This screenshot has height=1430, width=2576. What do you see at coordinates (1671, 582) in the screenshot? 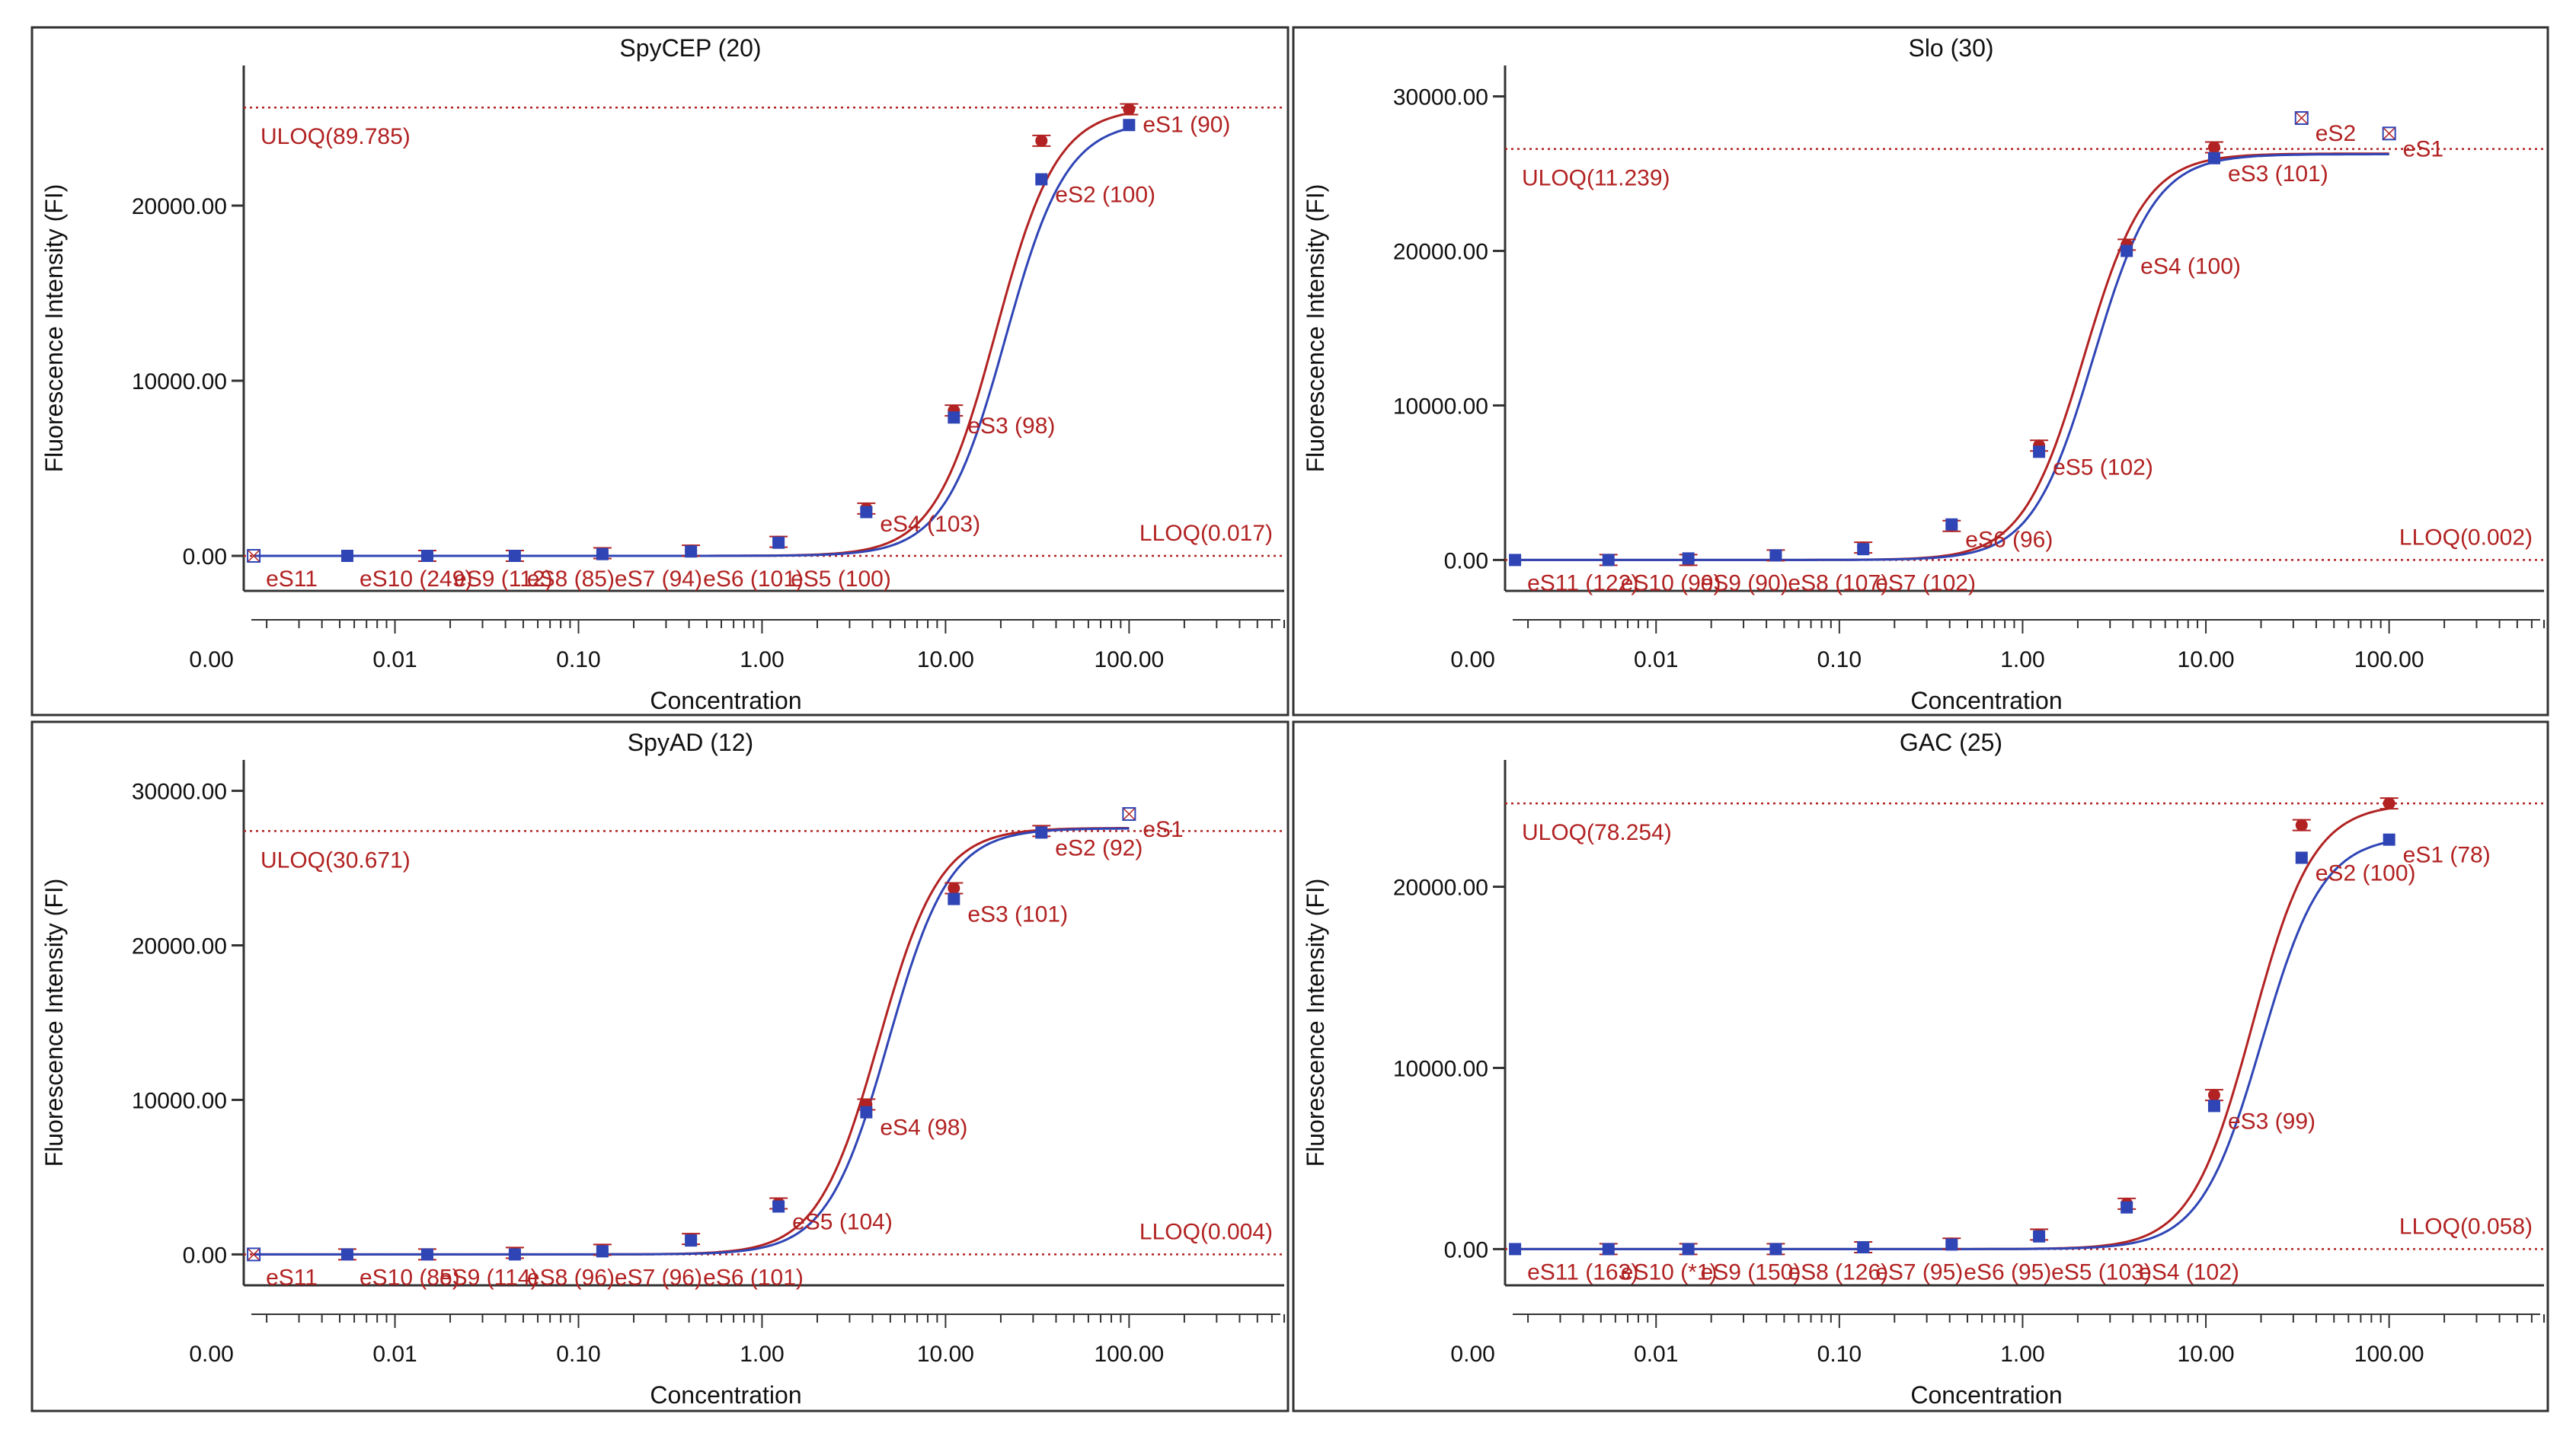
I see `point-label: eS10 (99)` at bounding box center [1671, 582].